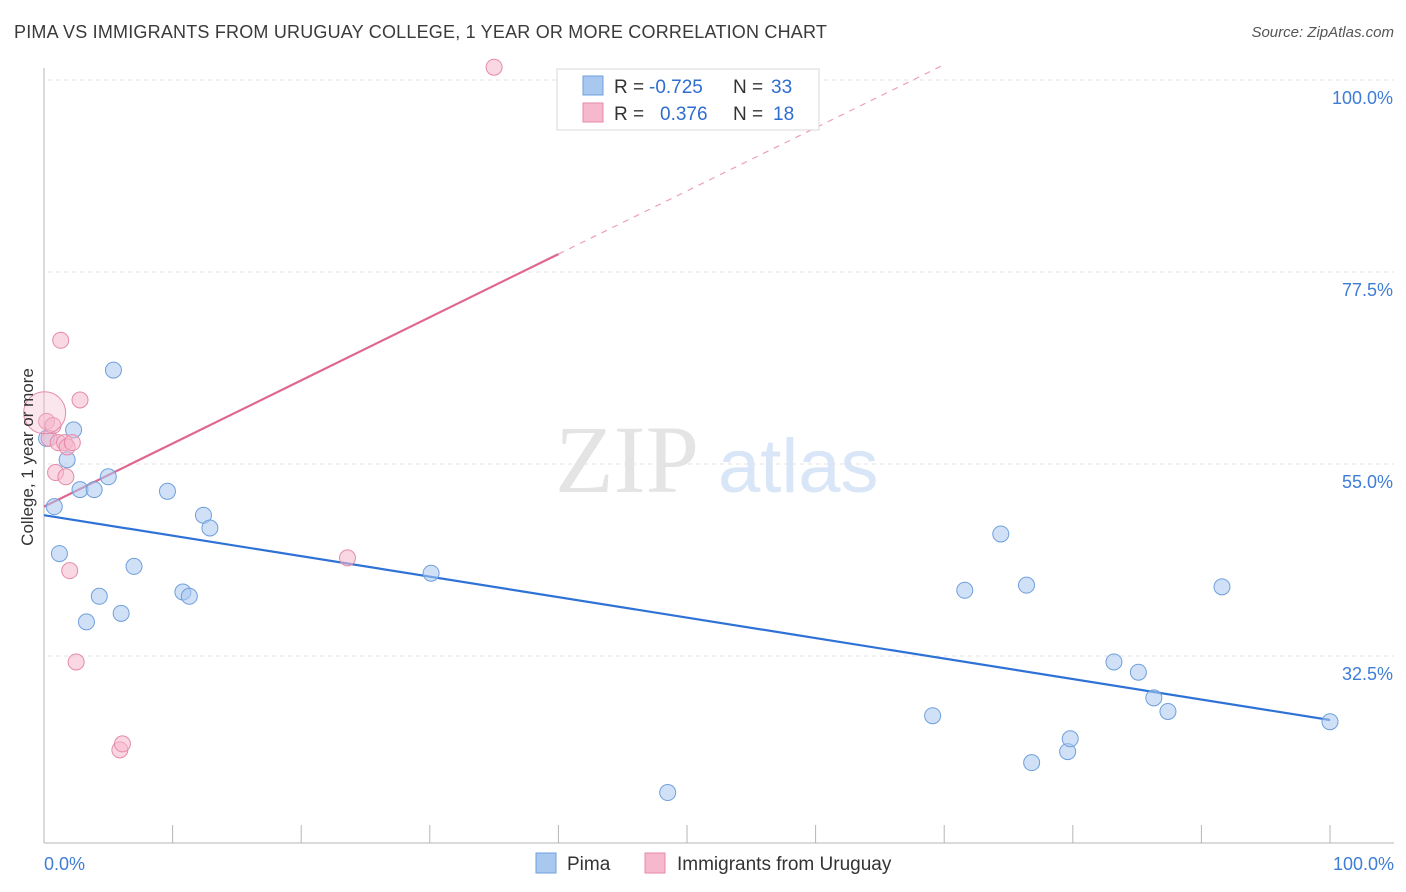  Describe the element at coordinates (629, 87) in the screenshot. I see `legend-r-label-pima: R =` at that location.